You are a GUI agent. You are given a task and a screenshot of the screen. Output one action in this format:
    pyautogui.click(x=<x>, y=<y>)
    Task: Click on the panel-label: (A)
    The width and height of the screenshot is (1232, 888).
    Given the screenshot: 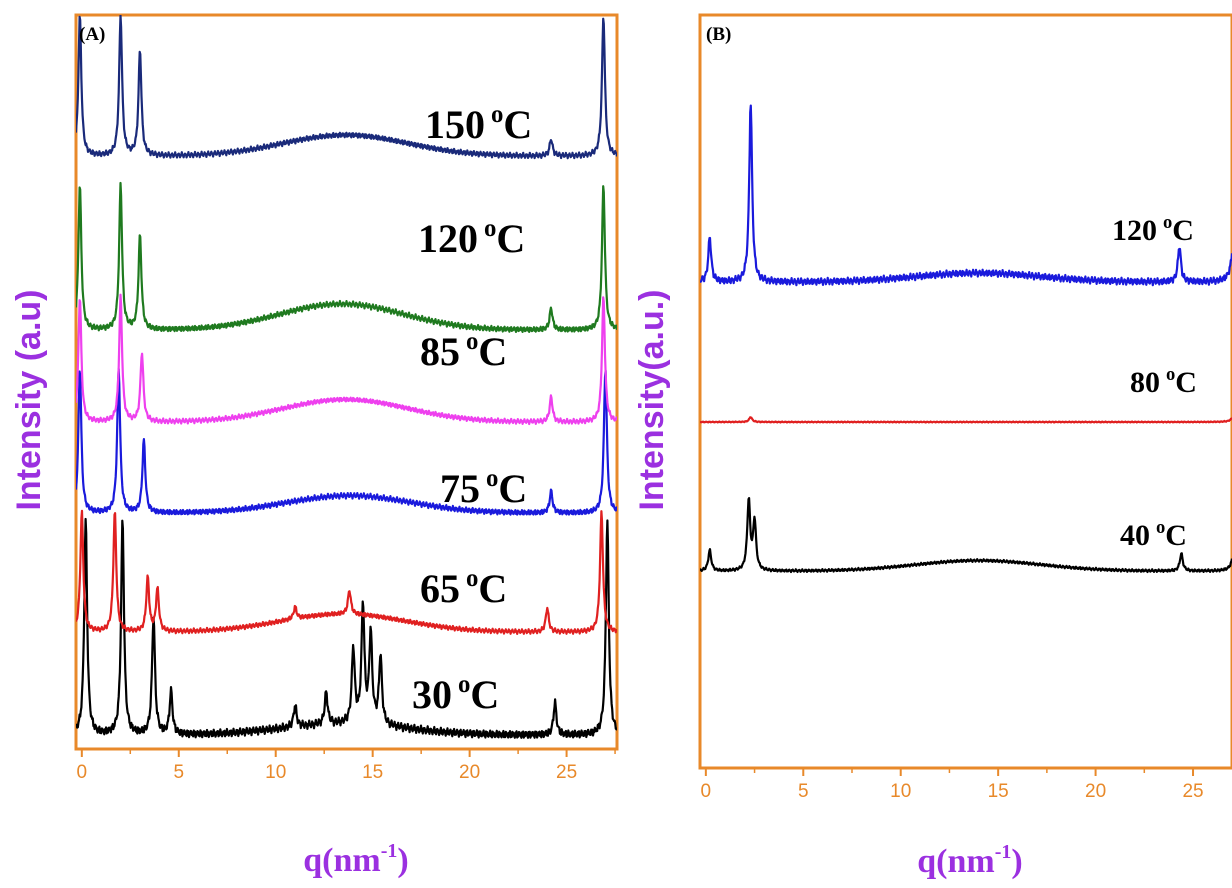 What is the action you would take?
    pyautogui.click(x=92, y=34)
    